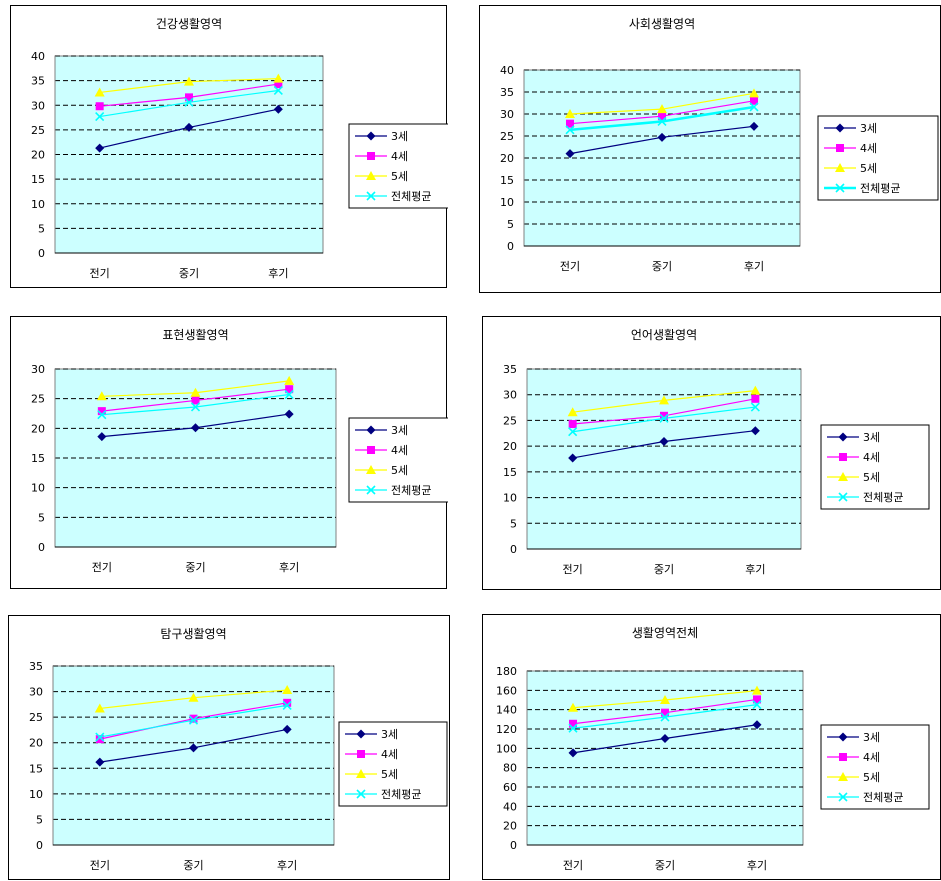  Describe the element at coordinates (665, 633) in the screenshot. I see `chart-title: 생활영역전체` at that location.